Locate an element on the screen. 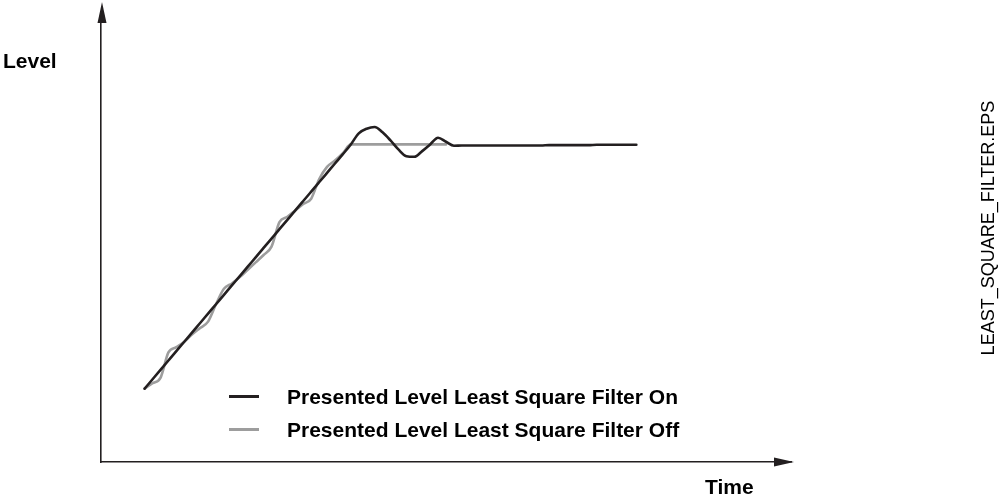 This screenshot has height=497, width=1002. legend-label: Presented Level Least Square Filter On is located at coordinates (482, 396).